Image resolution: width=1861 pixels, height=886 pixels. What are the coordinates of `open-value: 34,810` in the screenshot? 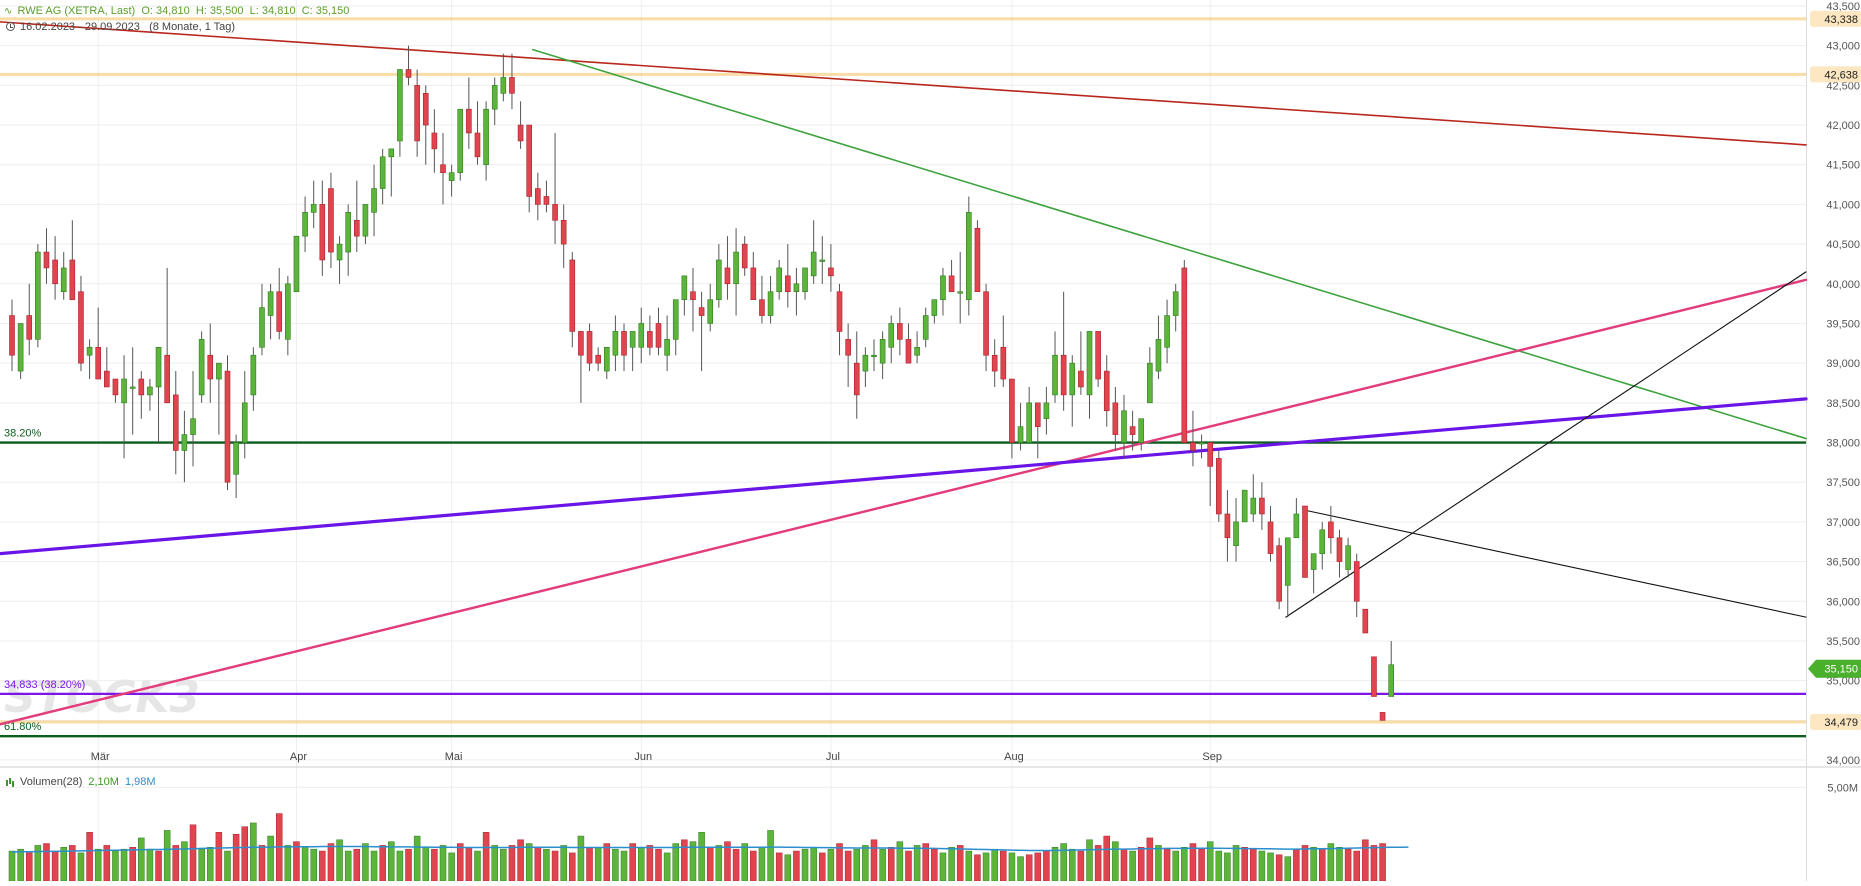 It's located at (173, 11).